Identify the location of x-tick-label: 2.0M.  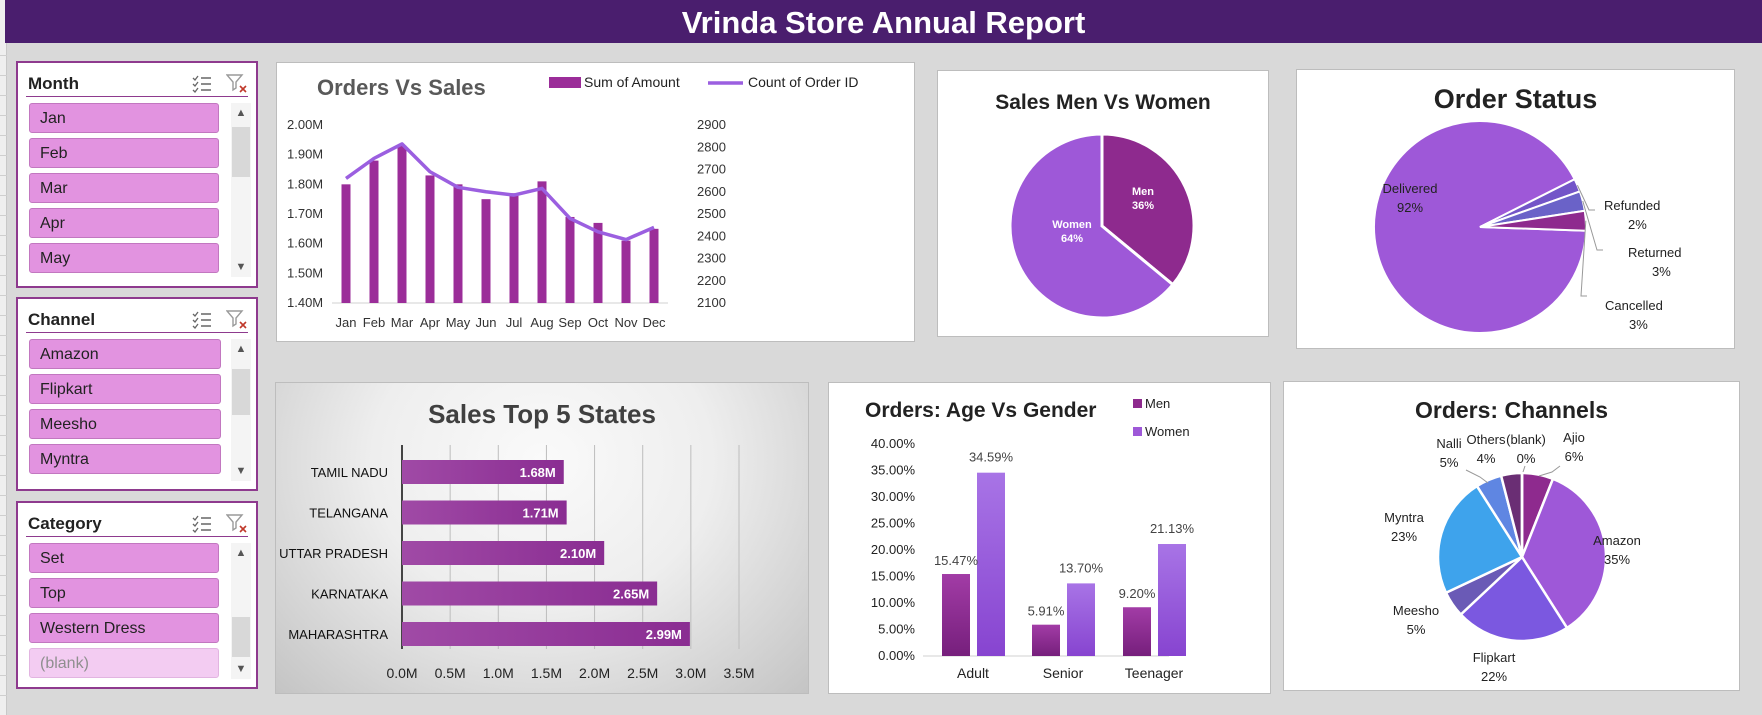
(594, 673).